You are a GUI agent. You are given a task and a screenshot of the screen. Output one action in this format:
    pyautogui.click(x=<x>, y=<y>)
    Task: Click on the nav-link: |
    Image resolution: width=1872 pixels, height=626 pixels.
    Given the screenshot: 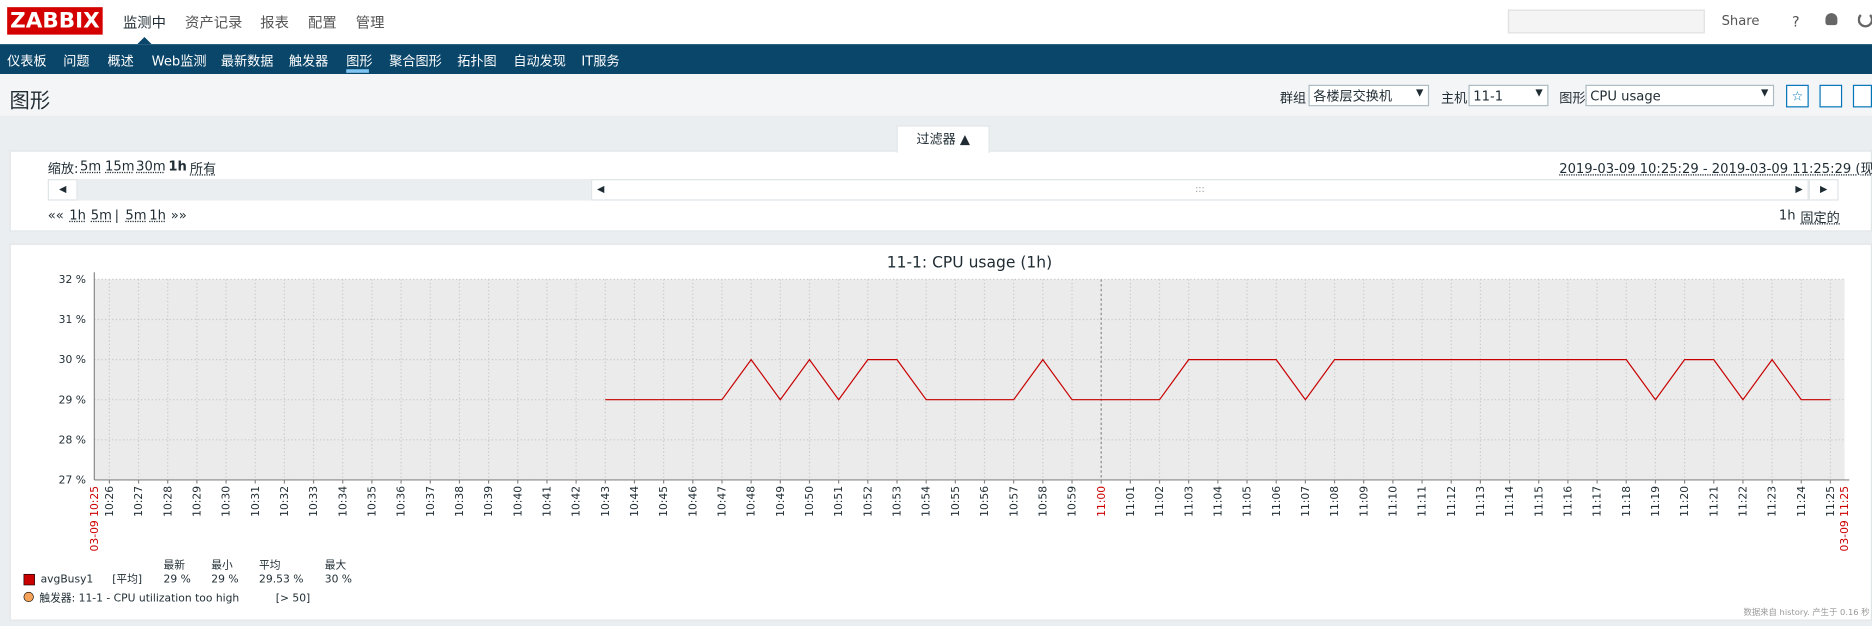 What is the action you would take?
    pyautogui.click(x=117, y=215)
    